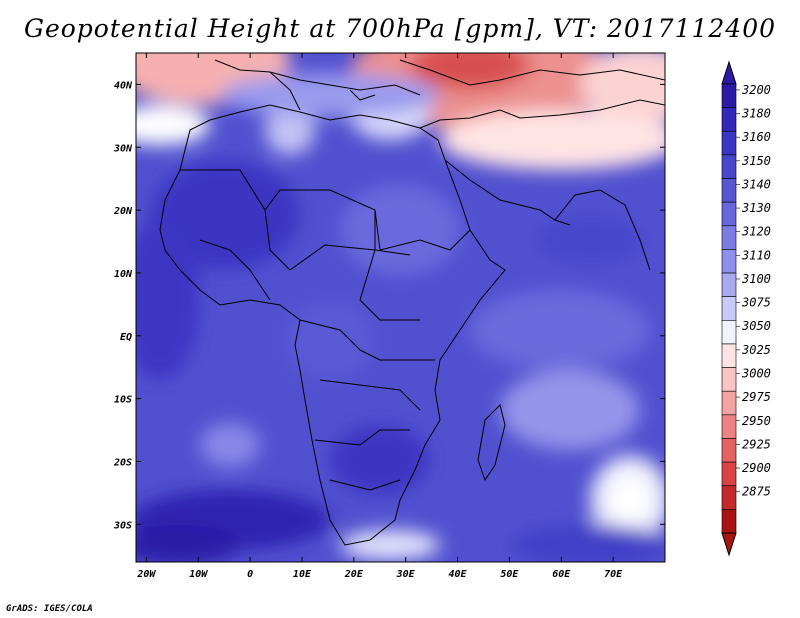 The image size is (800, 618). What do you see at coordinates (198, 574) in the screenshot?
I see `lon-tick-label: 10W` at bounding box center [198, 574].